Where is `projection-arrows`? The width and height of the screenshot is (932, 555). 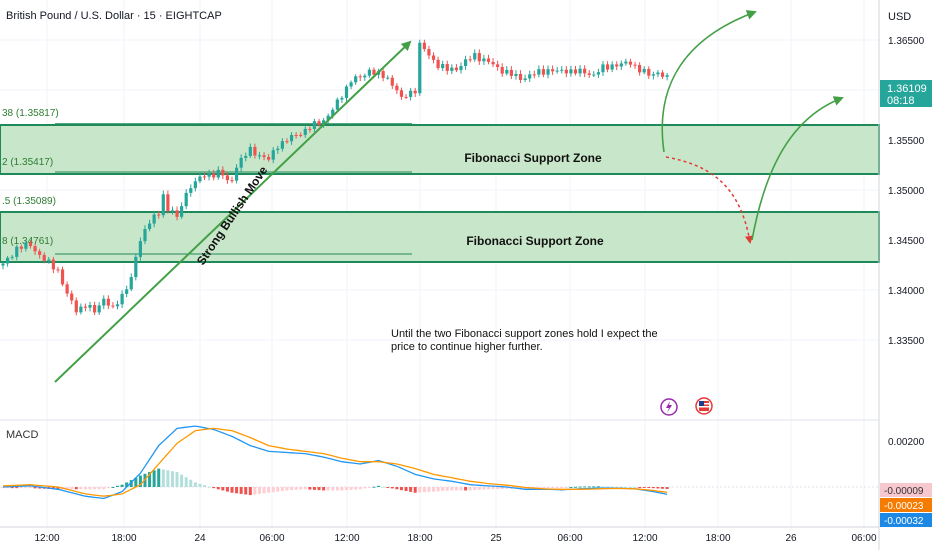
projection-arrows is located at coordinates (752, 127).